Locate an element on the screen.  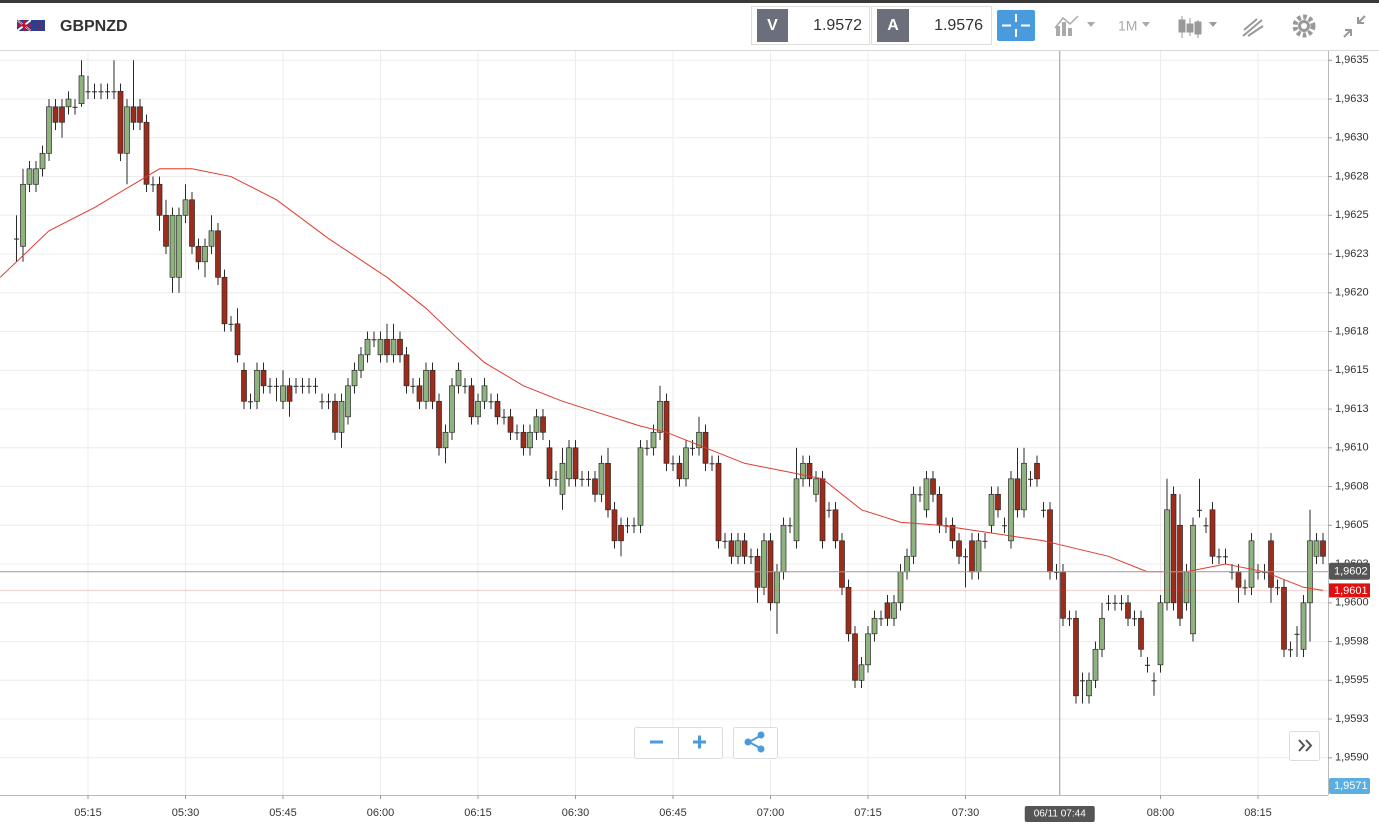
timeframe-caret is located at coordinates (1146, 24).